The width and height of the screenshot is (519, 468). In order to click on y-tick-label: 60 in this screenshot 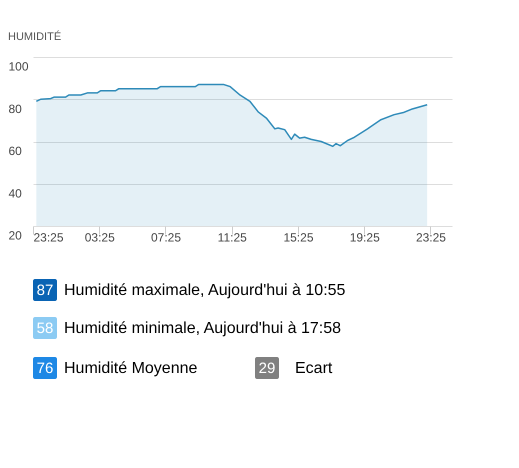, I will do `click(15, 151)`.